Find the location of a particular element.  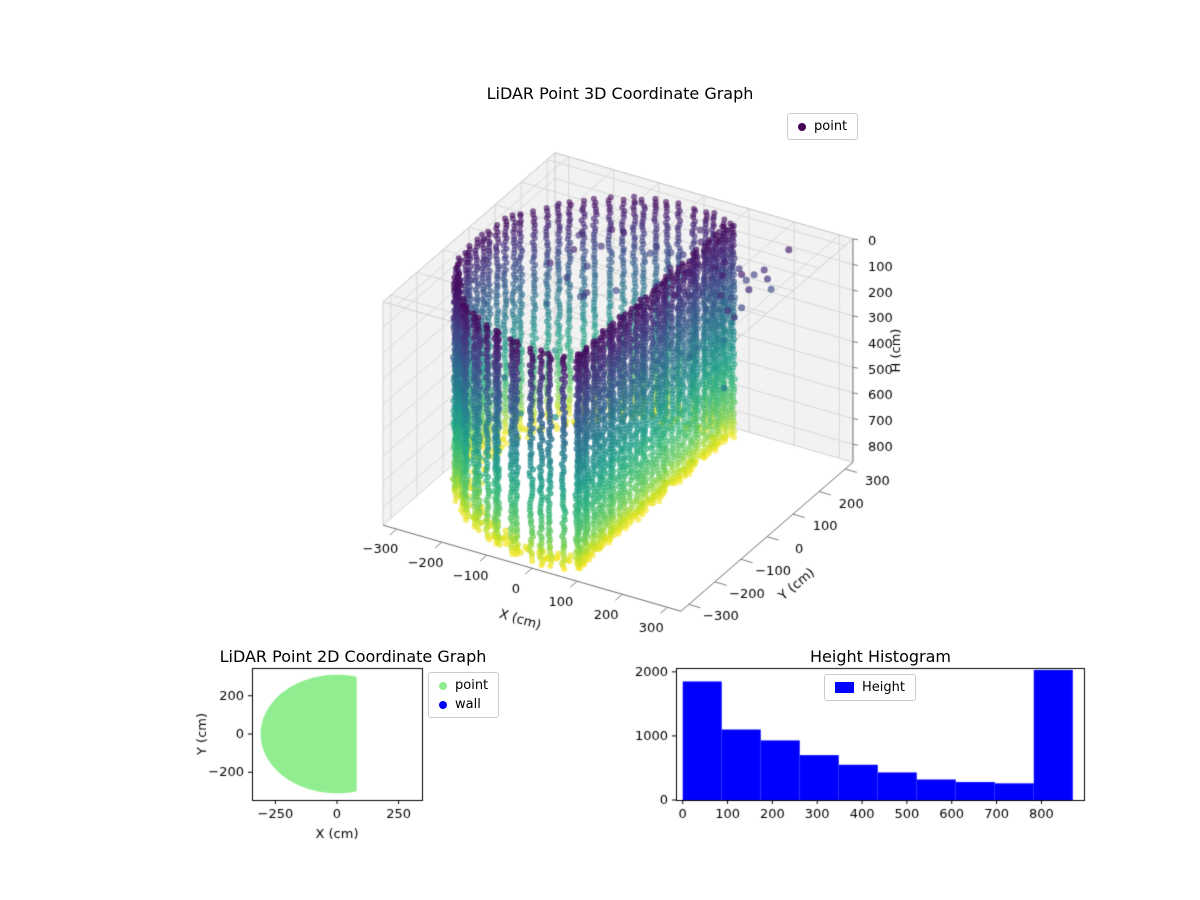

plot3d-legend: point is located at coordinates (823, 126).